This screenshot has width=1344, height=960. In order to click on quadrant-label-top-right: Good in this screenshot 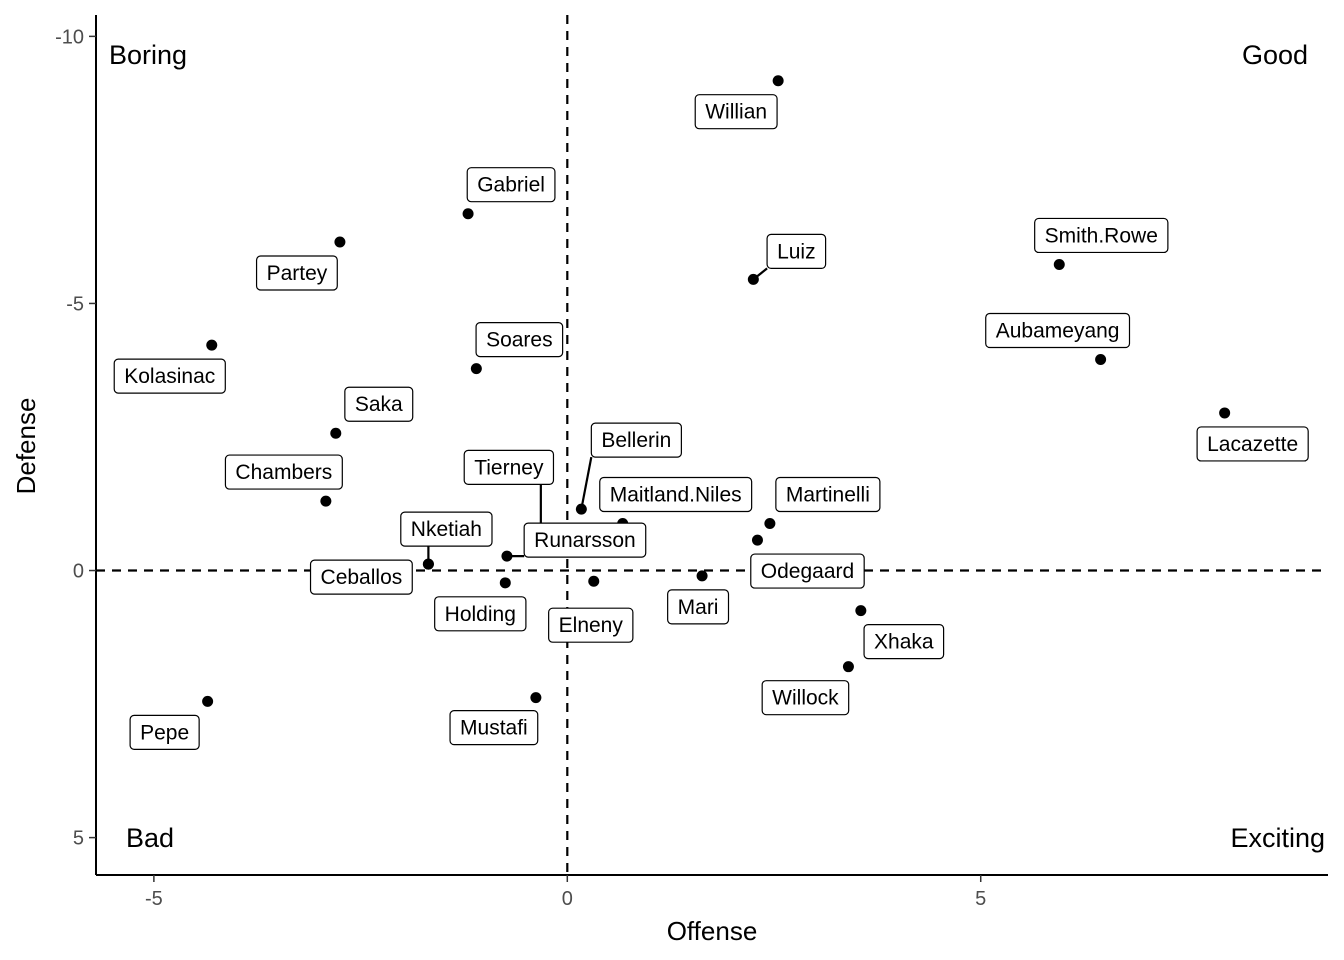, I will do `click(1275, 55)`.